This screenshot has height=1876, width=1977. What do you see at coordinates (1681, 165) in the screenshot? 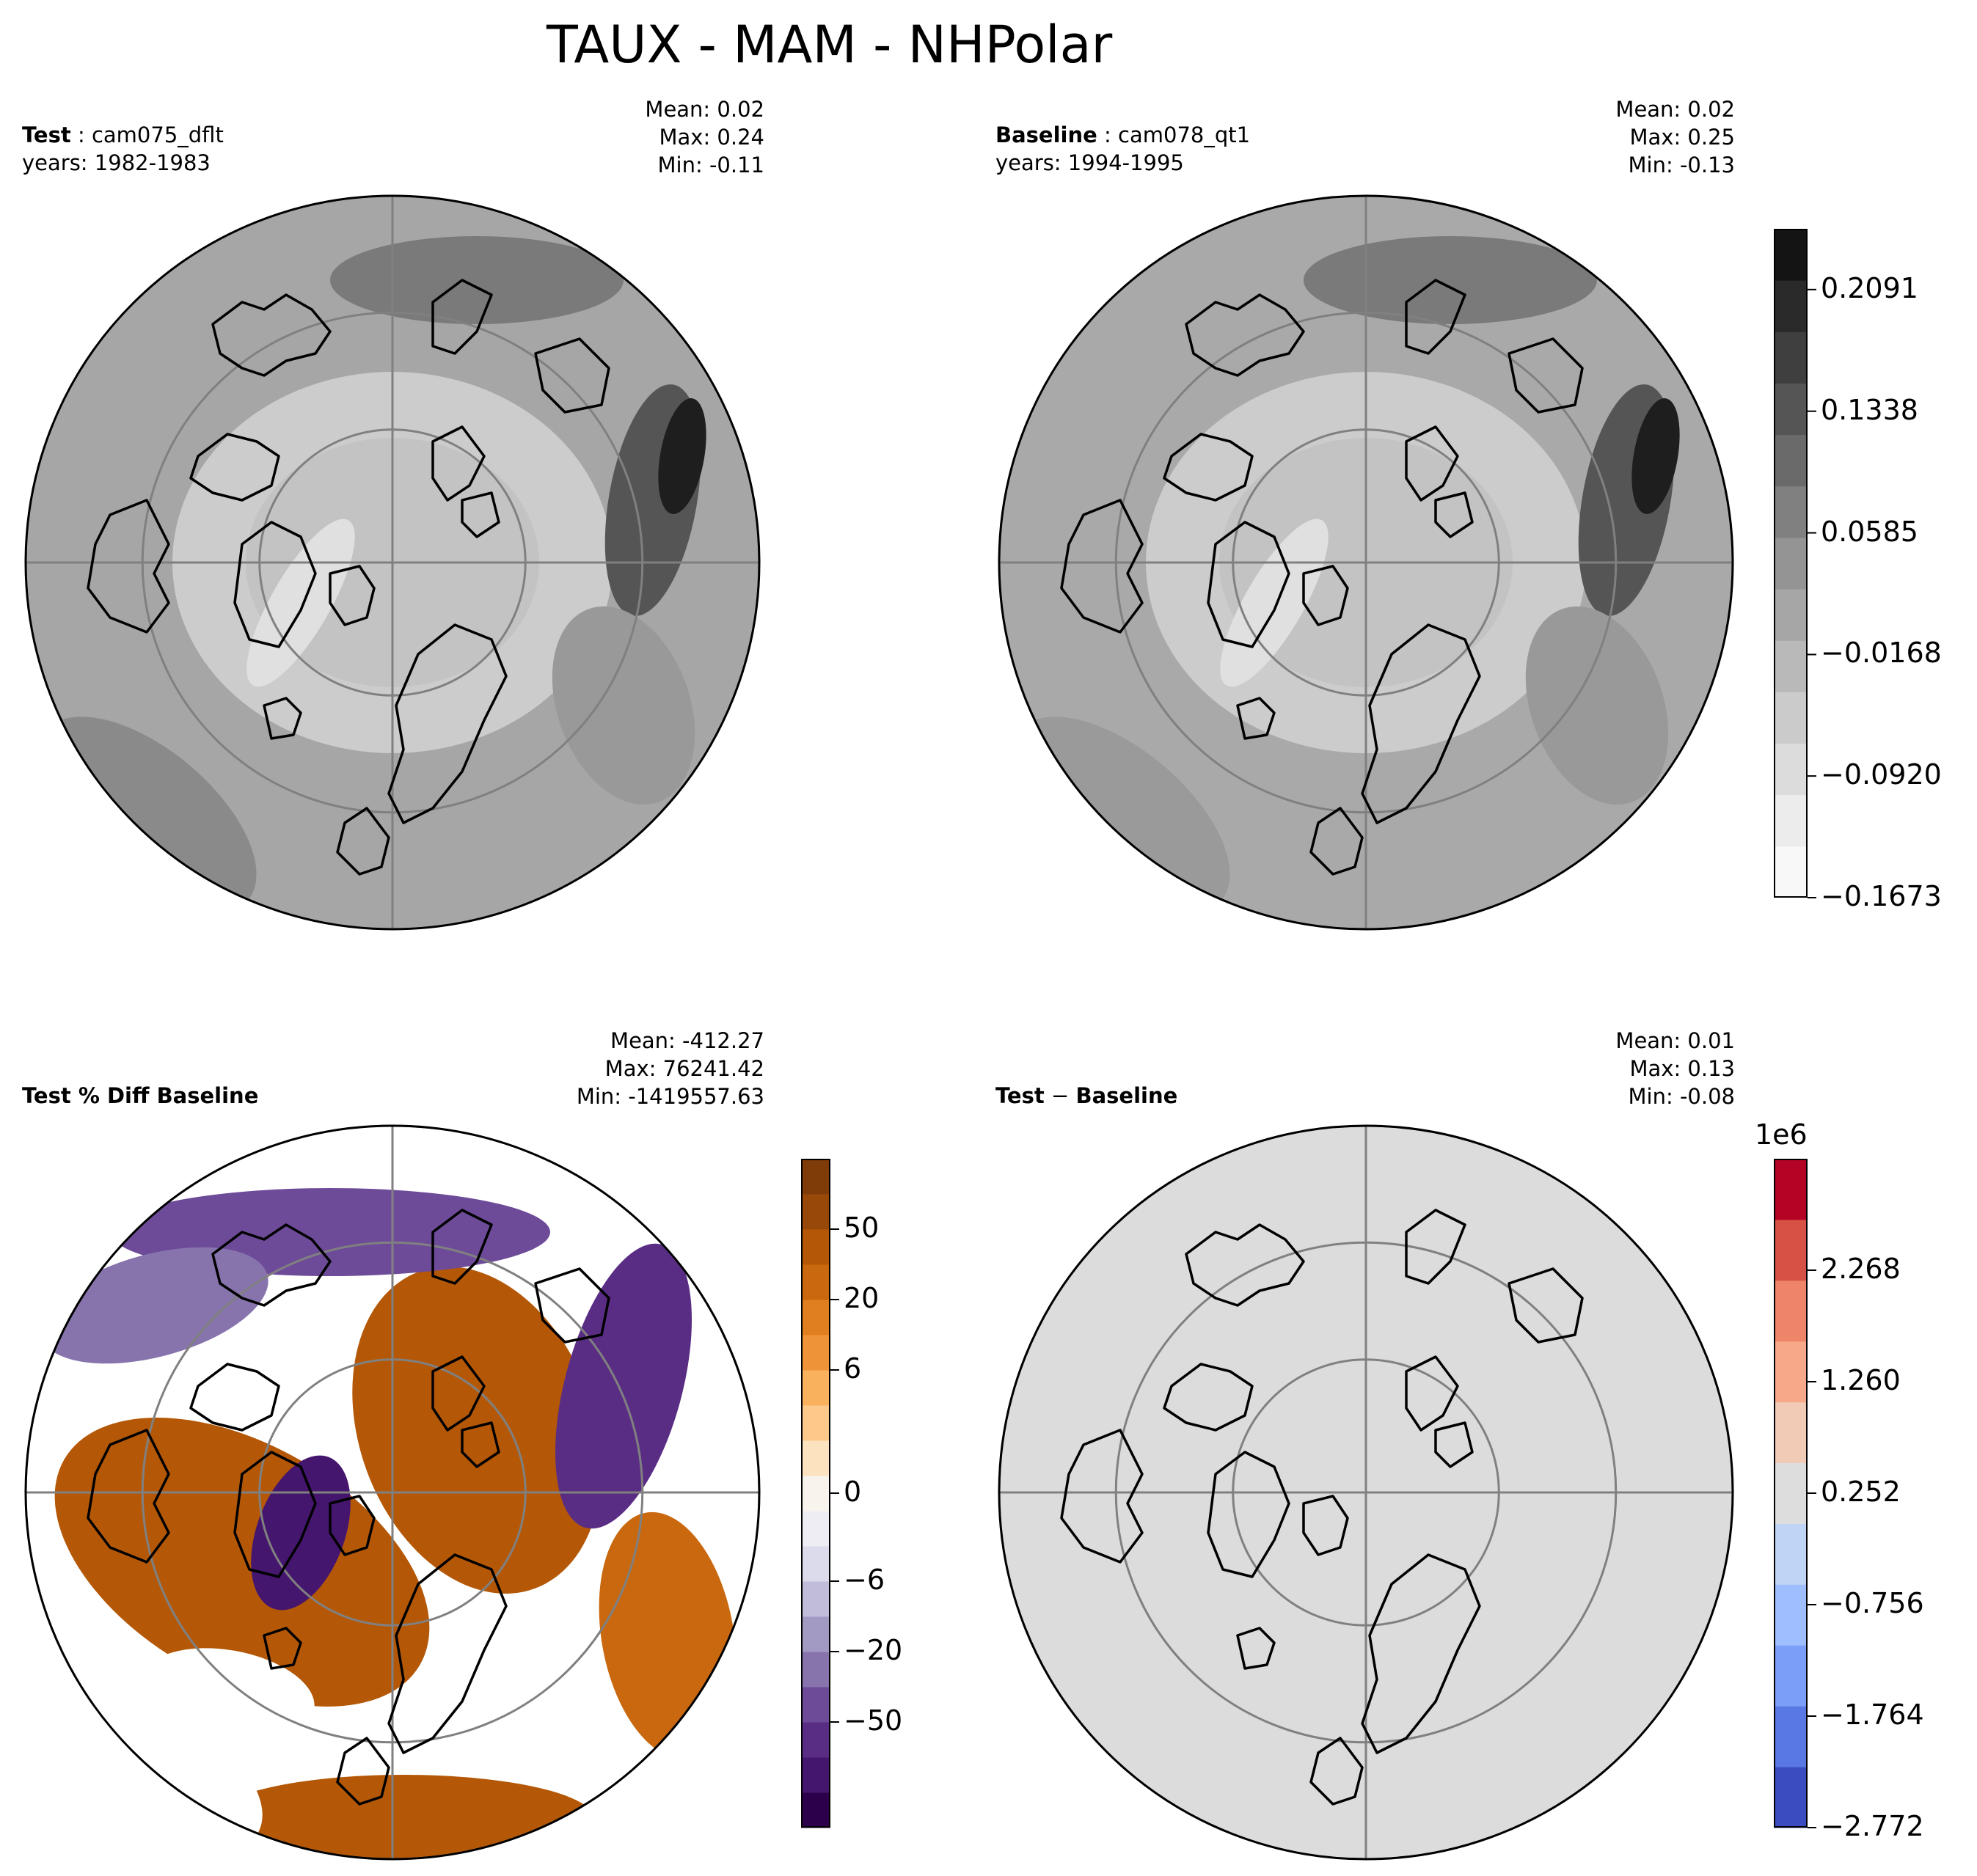
I see `baseline-min: Min: -0.13` at bounding box center [1681, 165].